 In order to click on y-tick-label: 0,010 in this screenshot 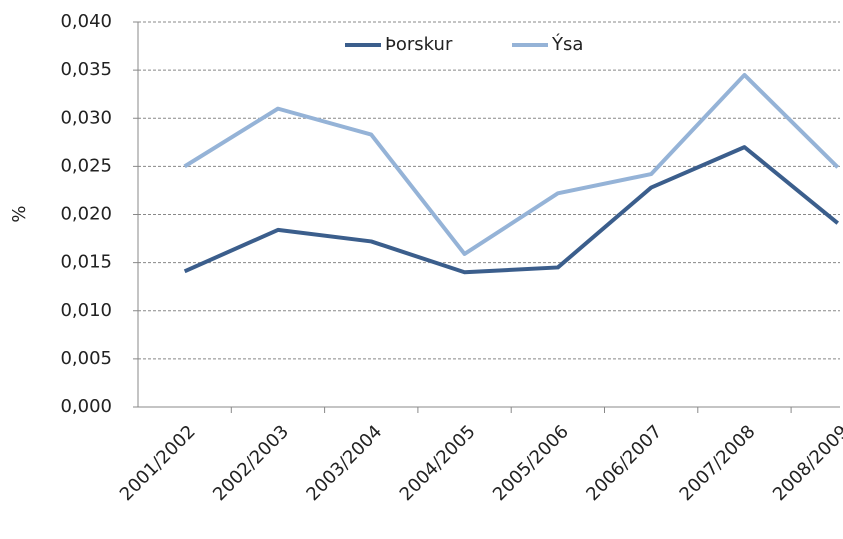, I will do `click(86, 310)`.